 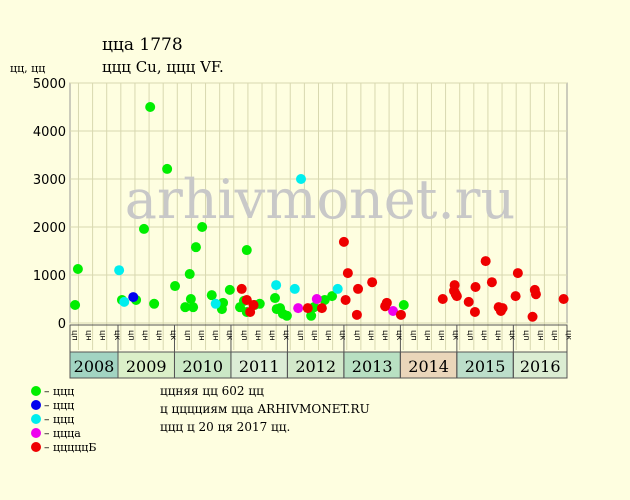 What do you see at coordinates (70, 447) in the screenshot?
I see `legend-label: – цццццБ` at bounding box center [70, 447].